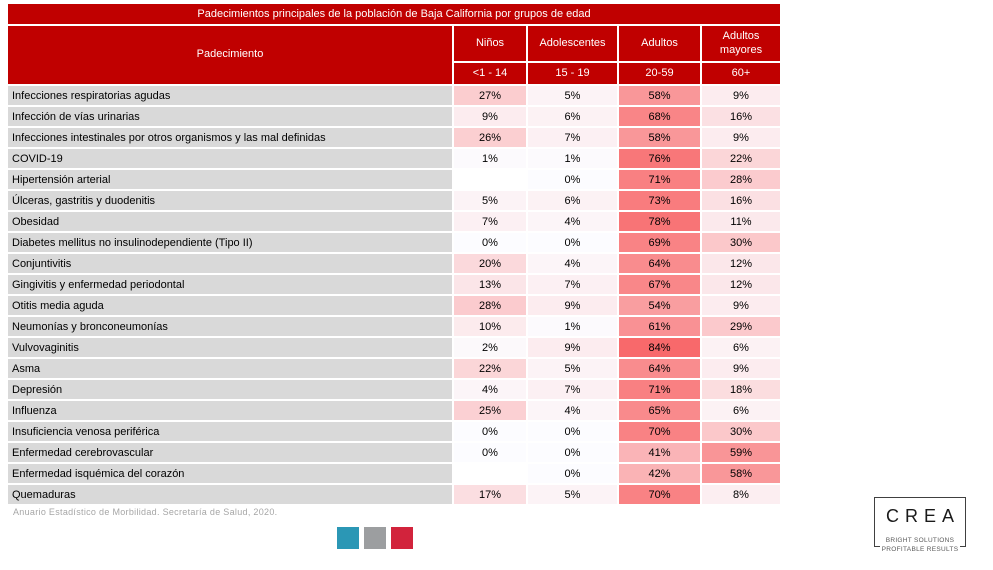  What do you see at coordinates (230, 263) in the screenshot?
I see `row-label: Conjuntivitis` at bounding box center [230, 263].